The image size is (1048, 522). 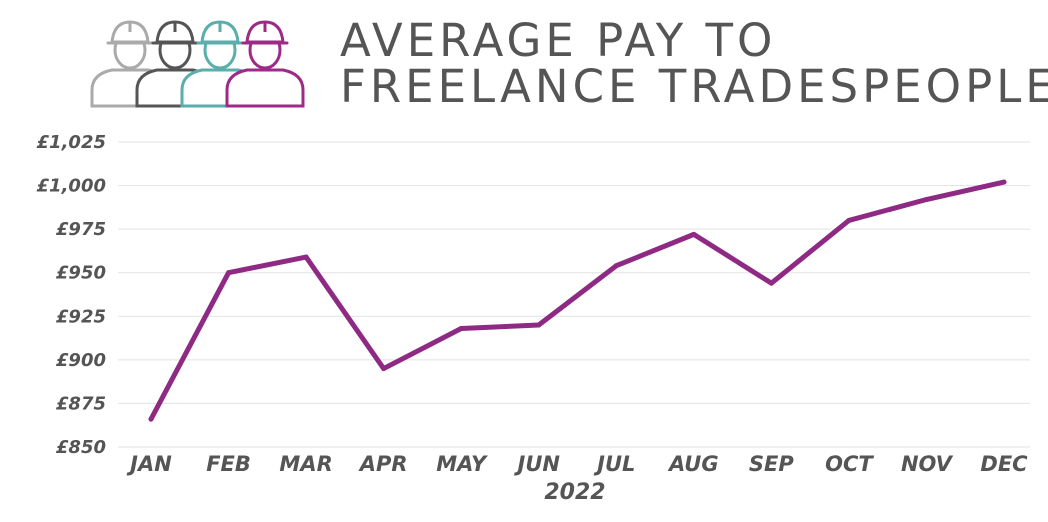 What do you see at coordinates (537, 464) in the screenshot?
I see `x-tick-label: JUN` at bounding box center [537, 464].